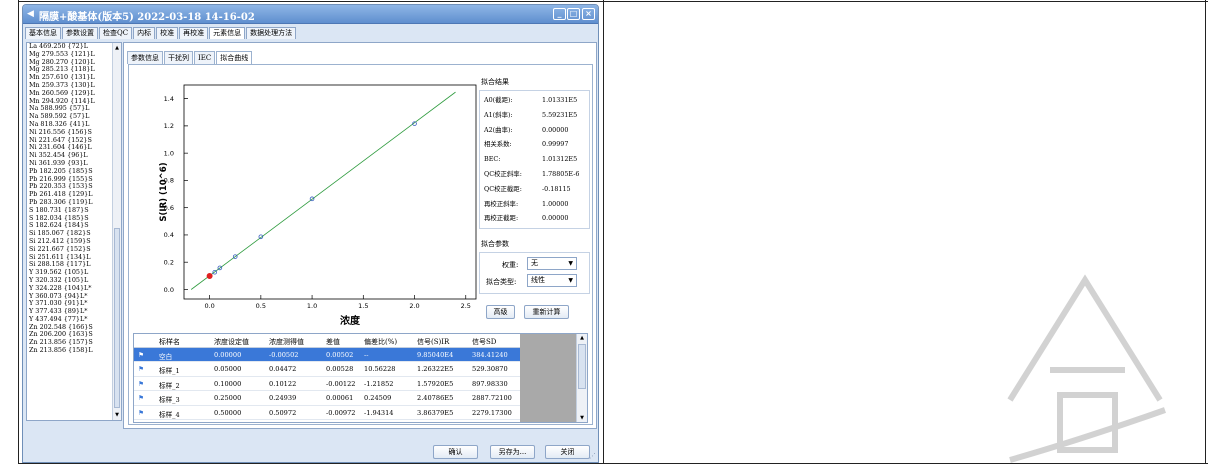 The height and width of the screenshot is (464, 1208). What do you see at coordinates (58, 295) in the screenshot?
I see `element-list-item: Y 360.073 {94}L*` at bounding box center [58, 295].